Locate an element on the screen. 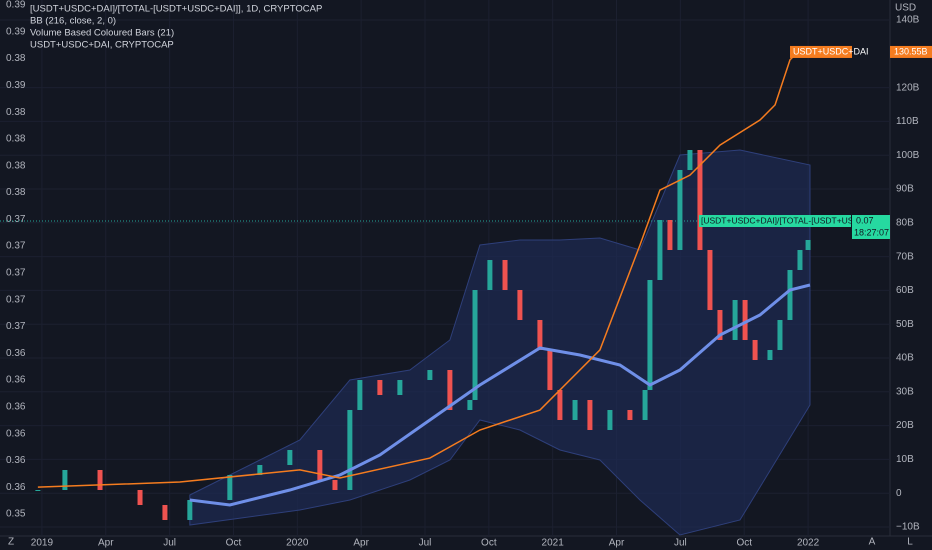  y2-tick-label: 10B is located at coordinates (905, 459).